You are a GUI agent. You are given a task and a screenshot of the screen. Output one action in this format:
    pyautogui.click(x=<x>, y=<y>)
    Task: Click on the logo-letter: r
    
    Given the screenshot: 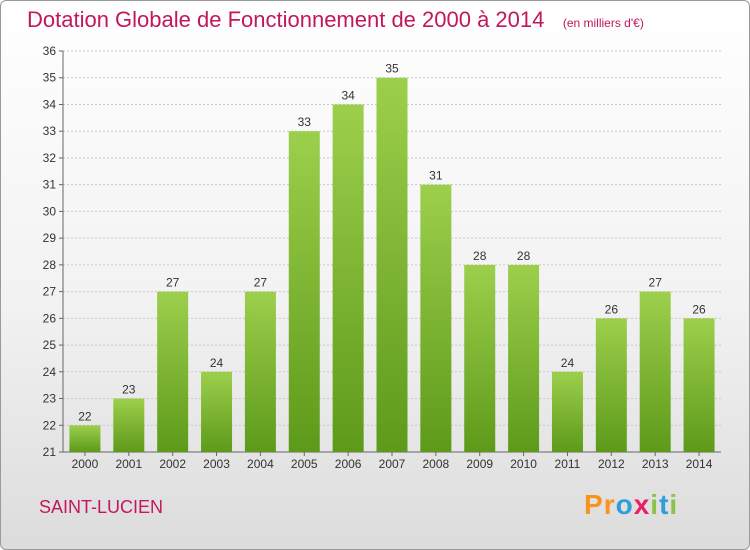 What is the action you would take?
    pyautogui.click(x=609, y=504)
    